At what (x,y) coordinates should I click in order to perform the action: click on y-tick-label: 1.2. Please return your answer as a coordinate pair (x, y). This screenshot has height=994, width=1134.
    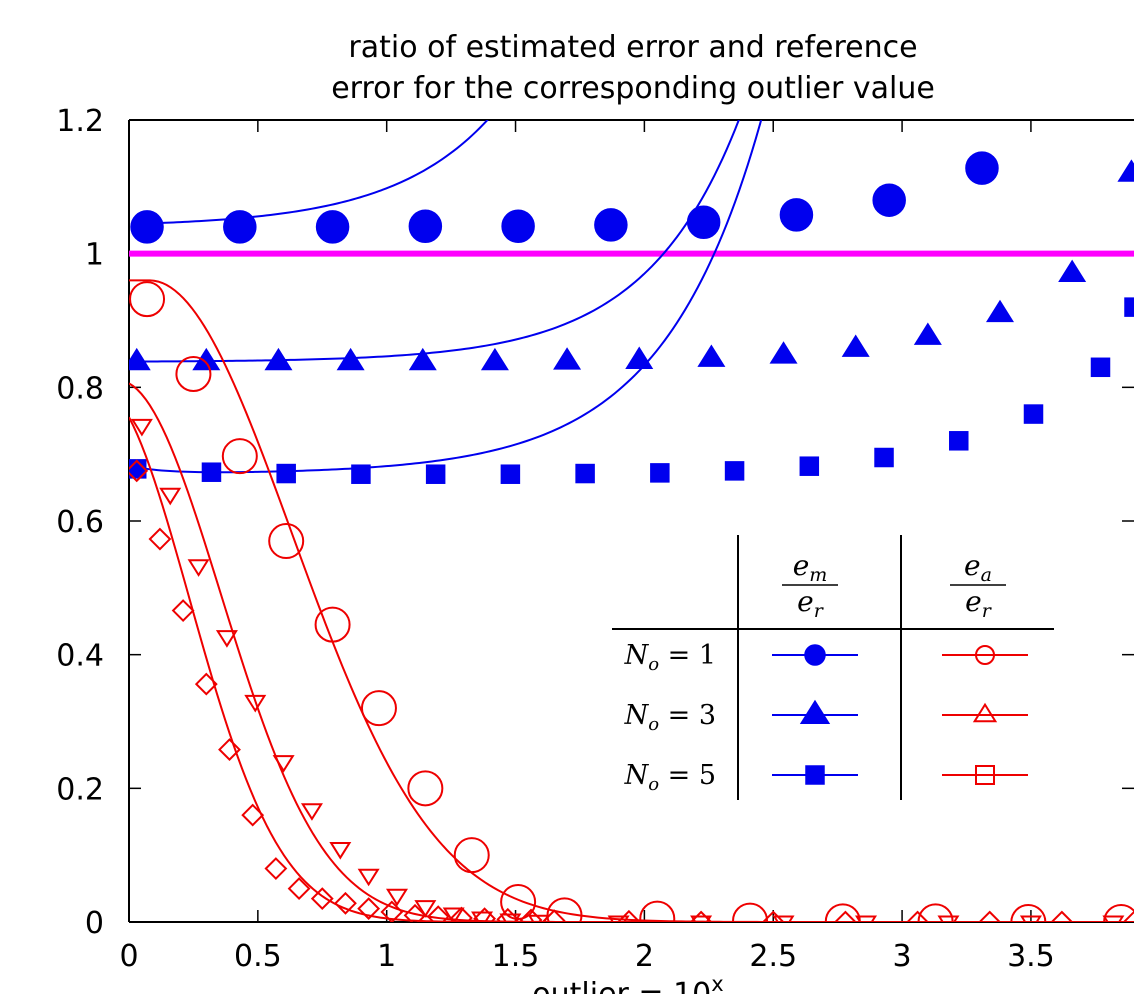
    Looking at the image, I should click on (80, 121).